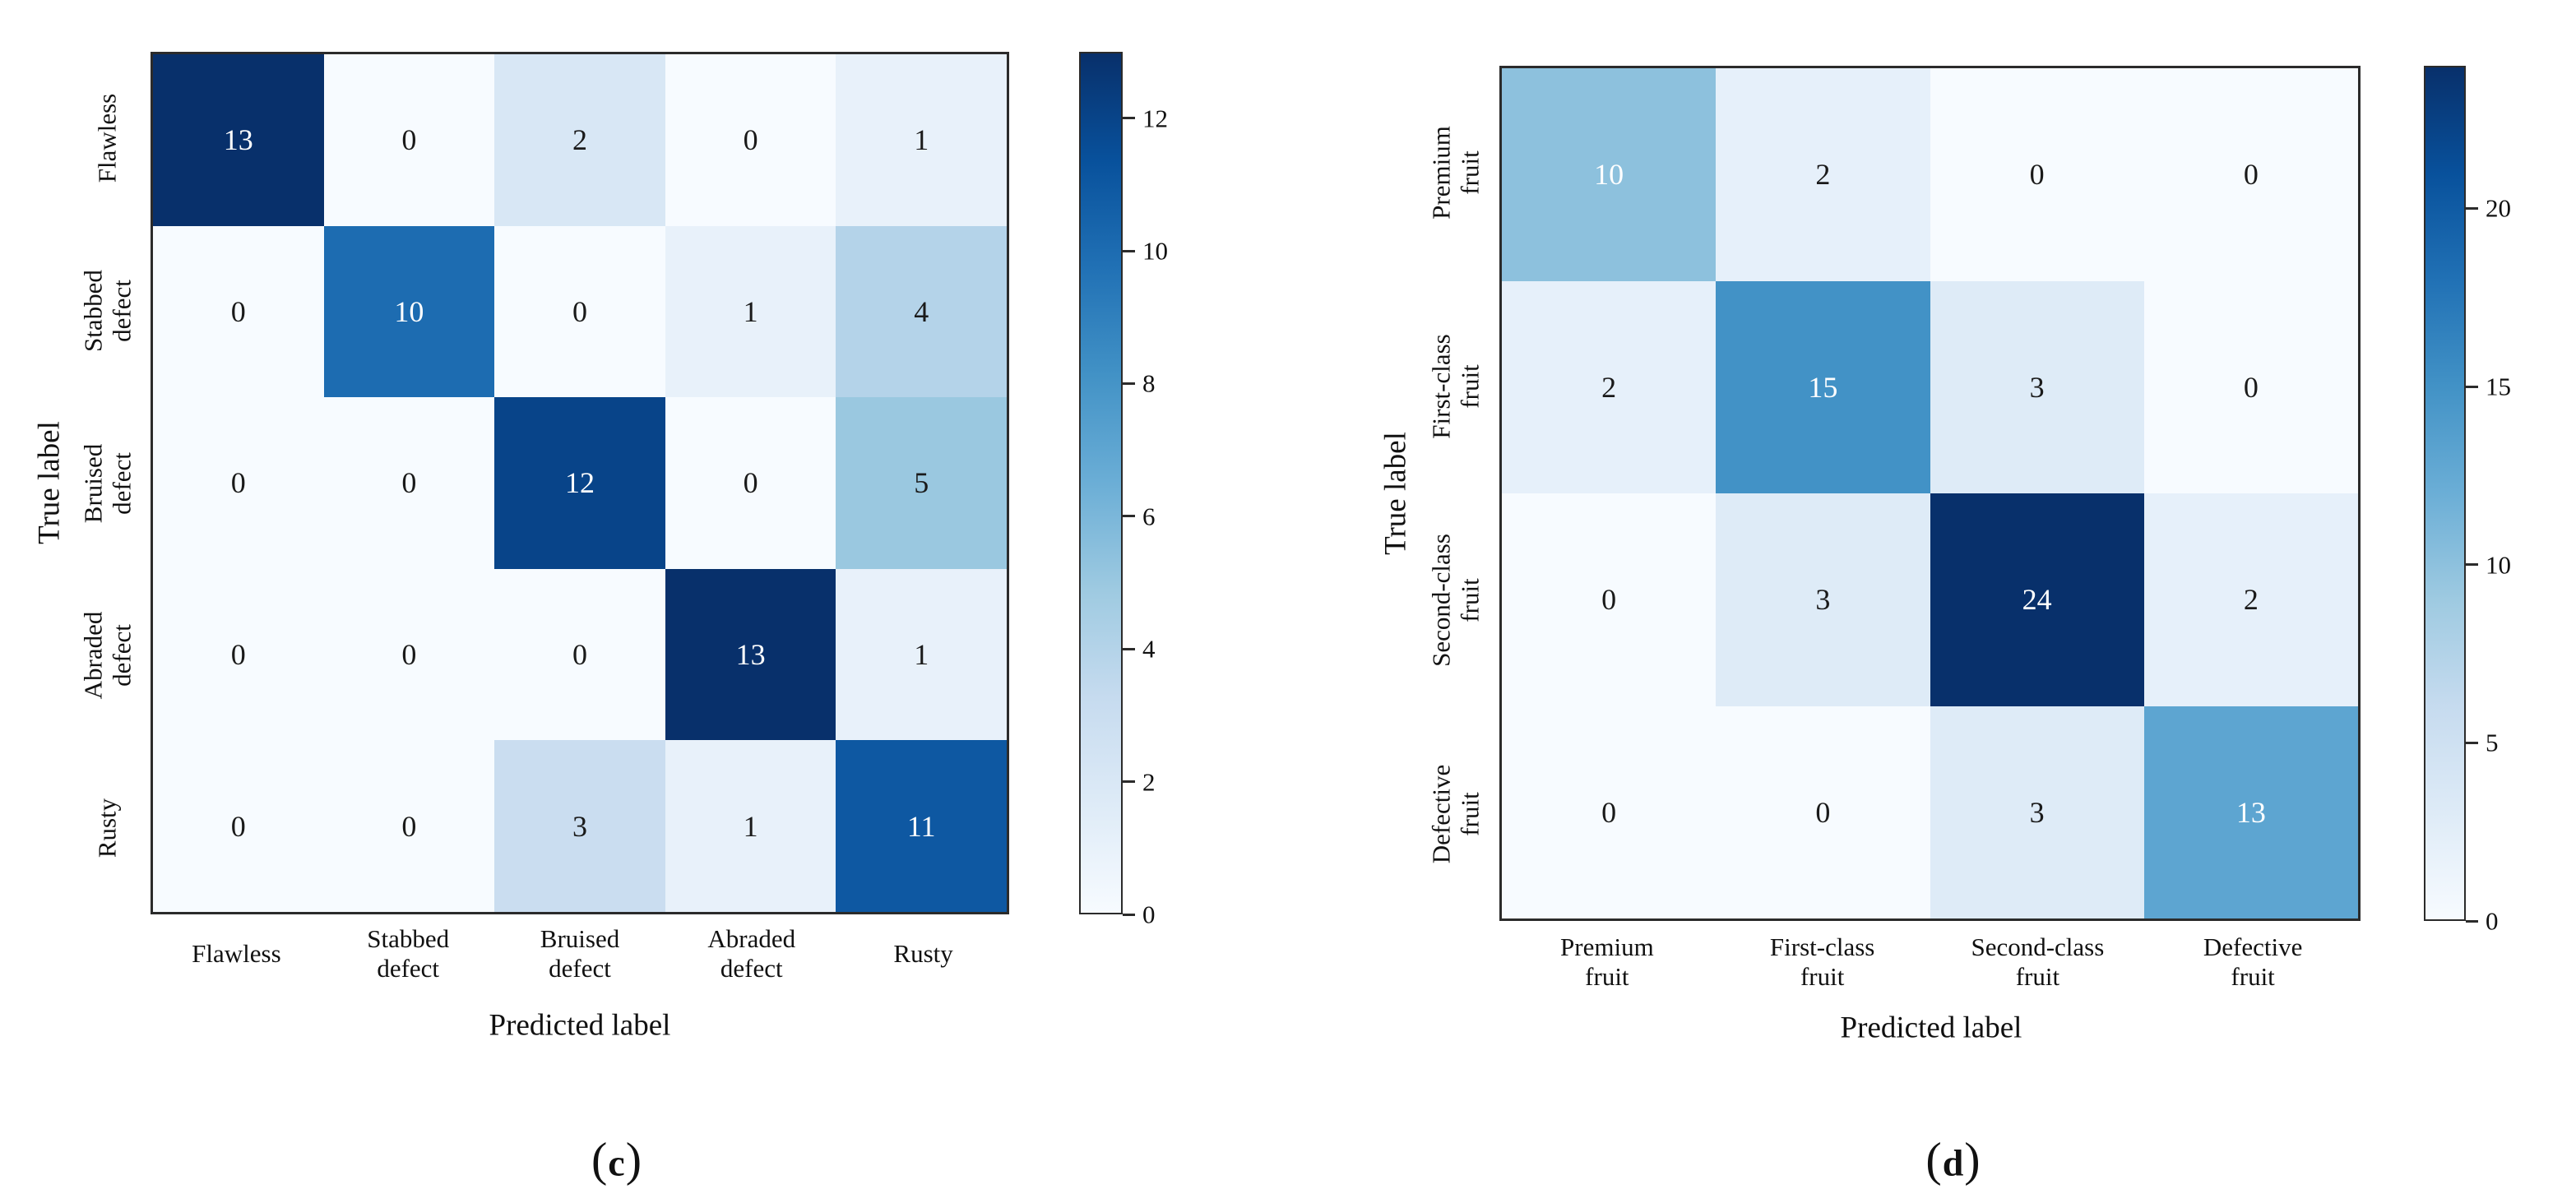  I want to click on row-label: Defective fruit, so click(1455, 814).